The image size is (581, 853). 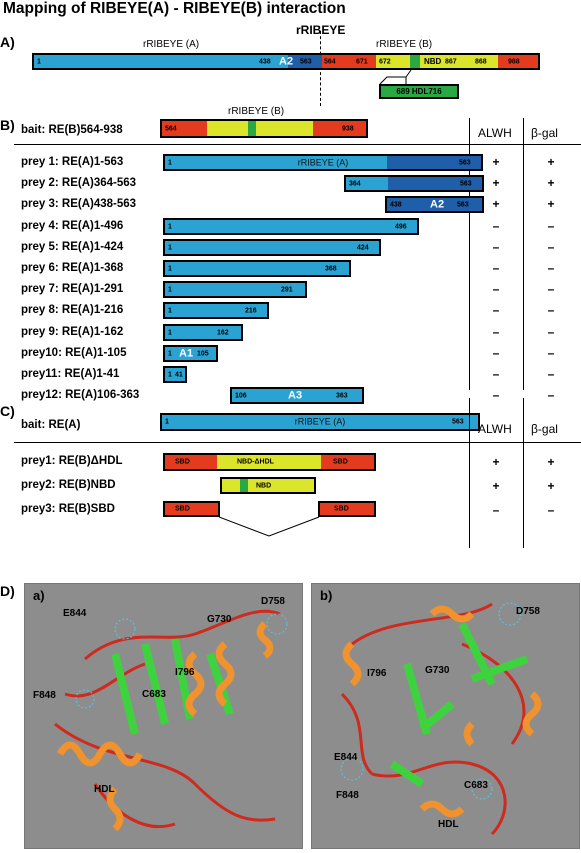 I want to click on table-c-header-rule, so click(x=297, y=442).